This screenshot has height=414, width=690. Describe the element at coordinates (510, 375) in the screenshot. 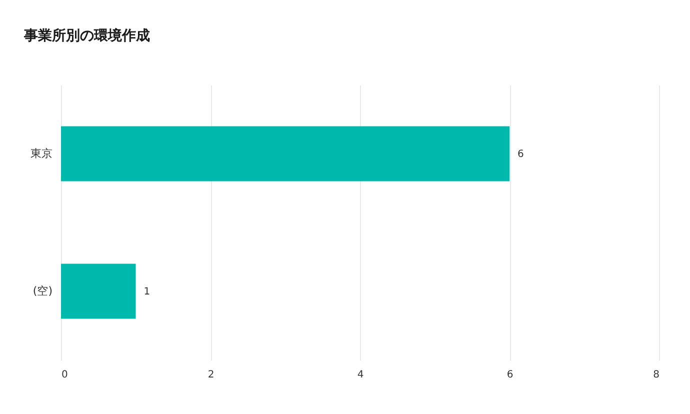

I see `x-tick-label: 6` at that location.